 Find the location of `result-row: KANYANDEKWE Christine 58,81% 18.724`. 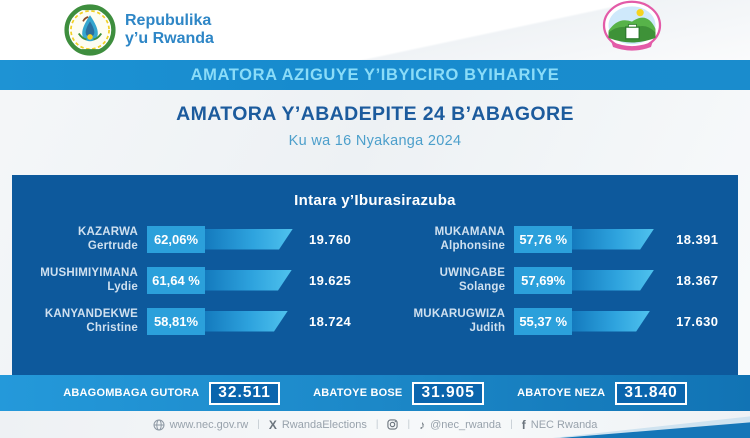

result-row: KANYANDEKWE Christine 58,81% 18.724 is located at coordinates (189, 321).